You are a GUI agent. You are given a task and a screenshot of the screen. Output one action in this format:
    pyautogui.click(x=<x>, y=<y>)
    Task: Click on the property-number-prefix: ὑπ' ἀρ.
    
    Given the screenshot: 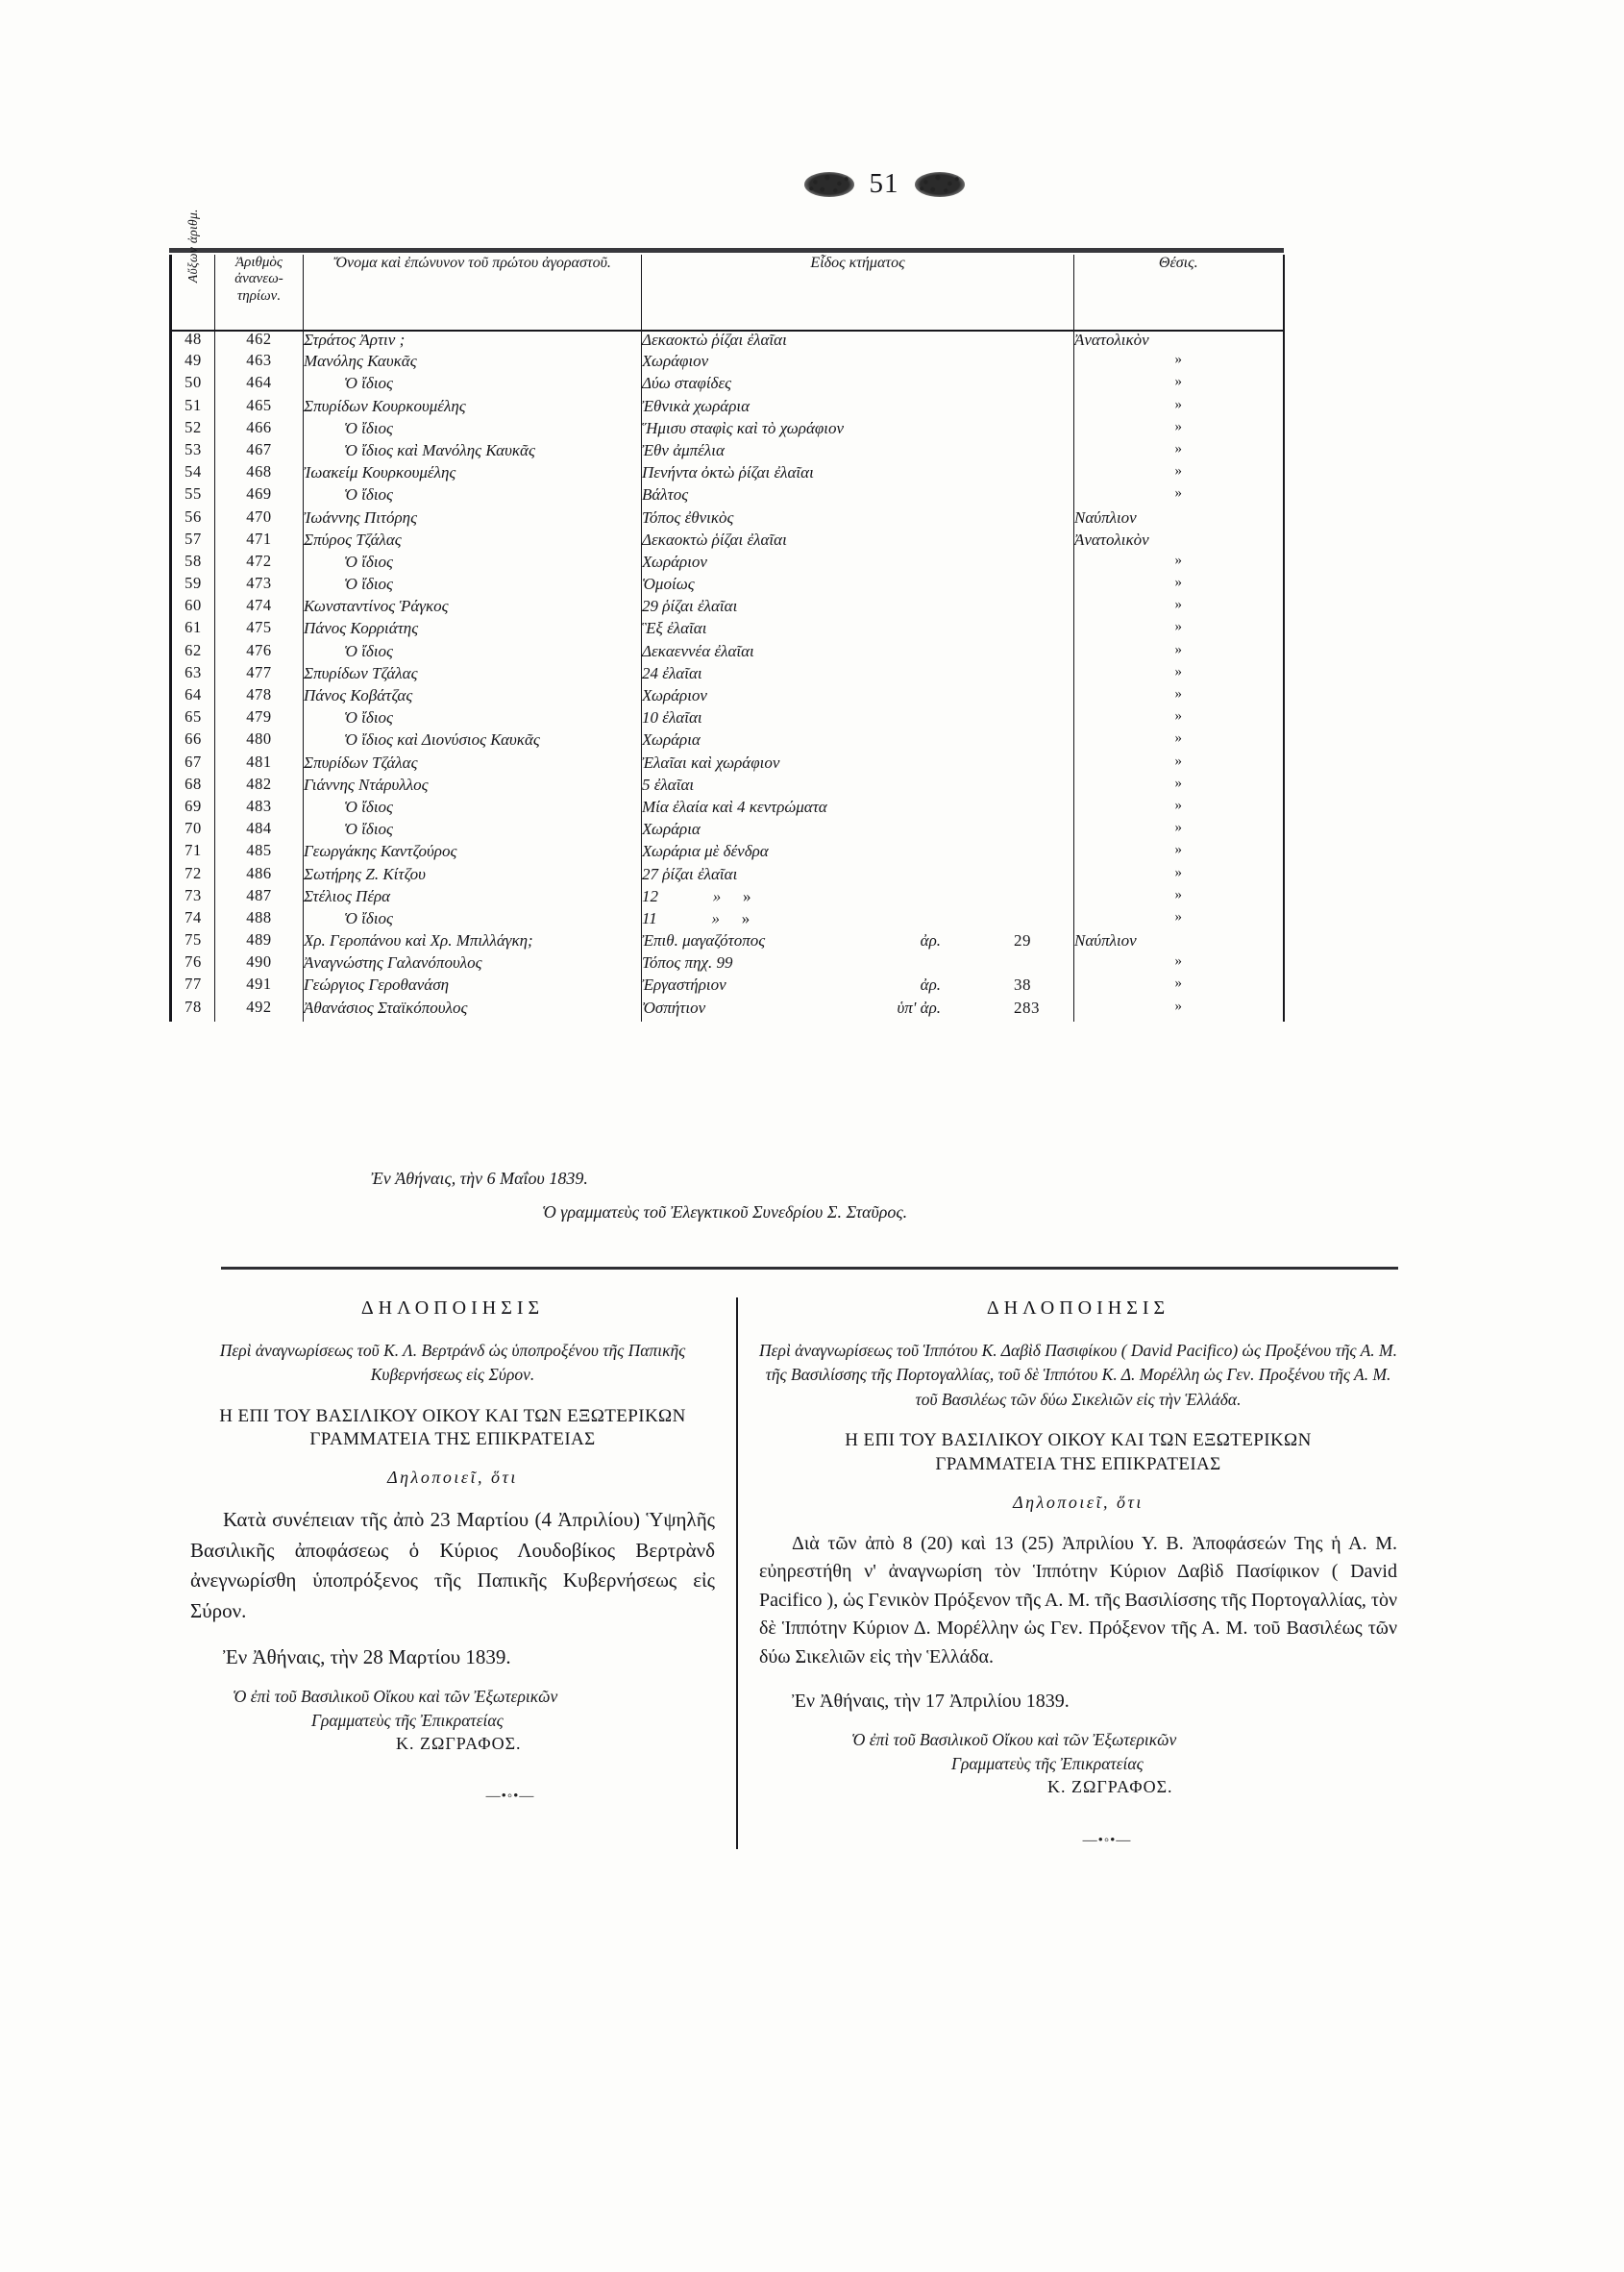 What is the action you would take?
    pyautogui.click(x=919, y=1007)
    